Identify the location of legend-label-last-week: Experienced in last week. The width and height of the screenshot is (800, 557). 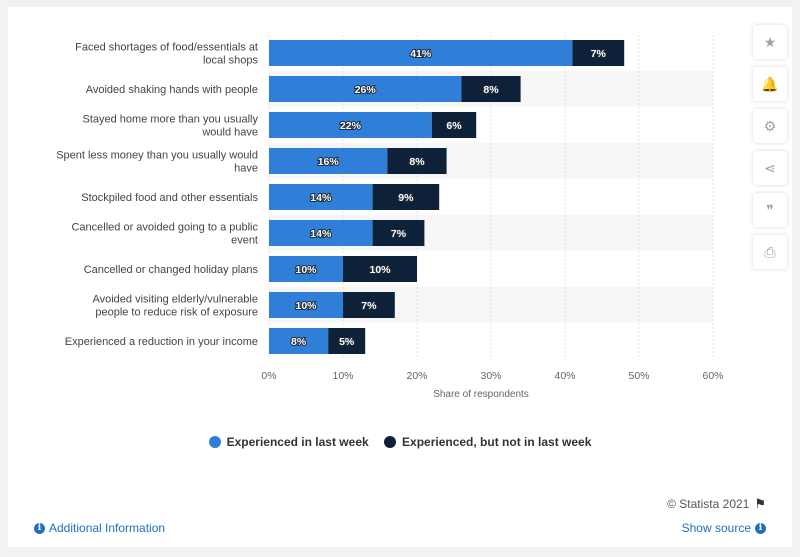
(297, 442).